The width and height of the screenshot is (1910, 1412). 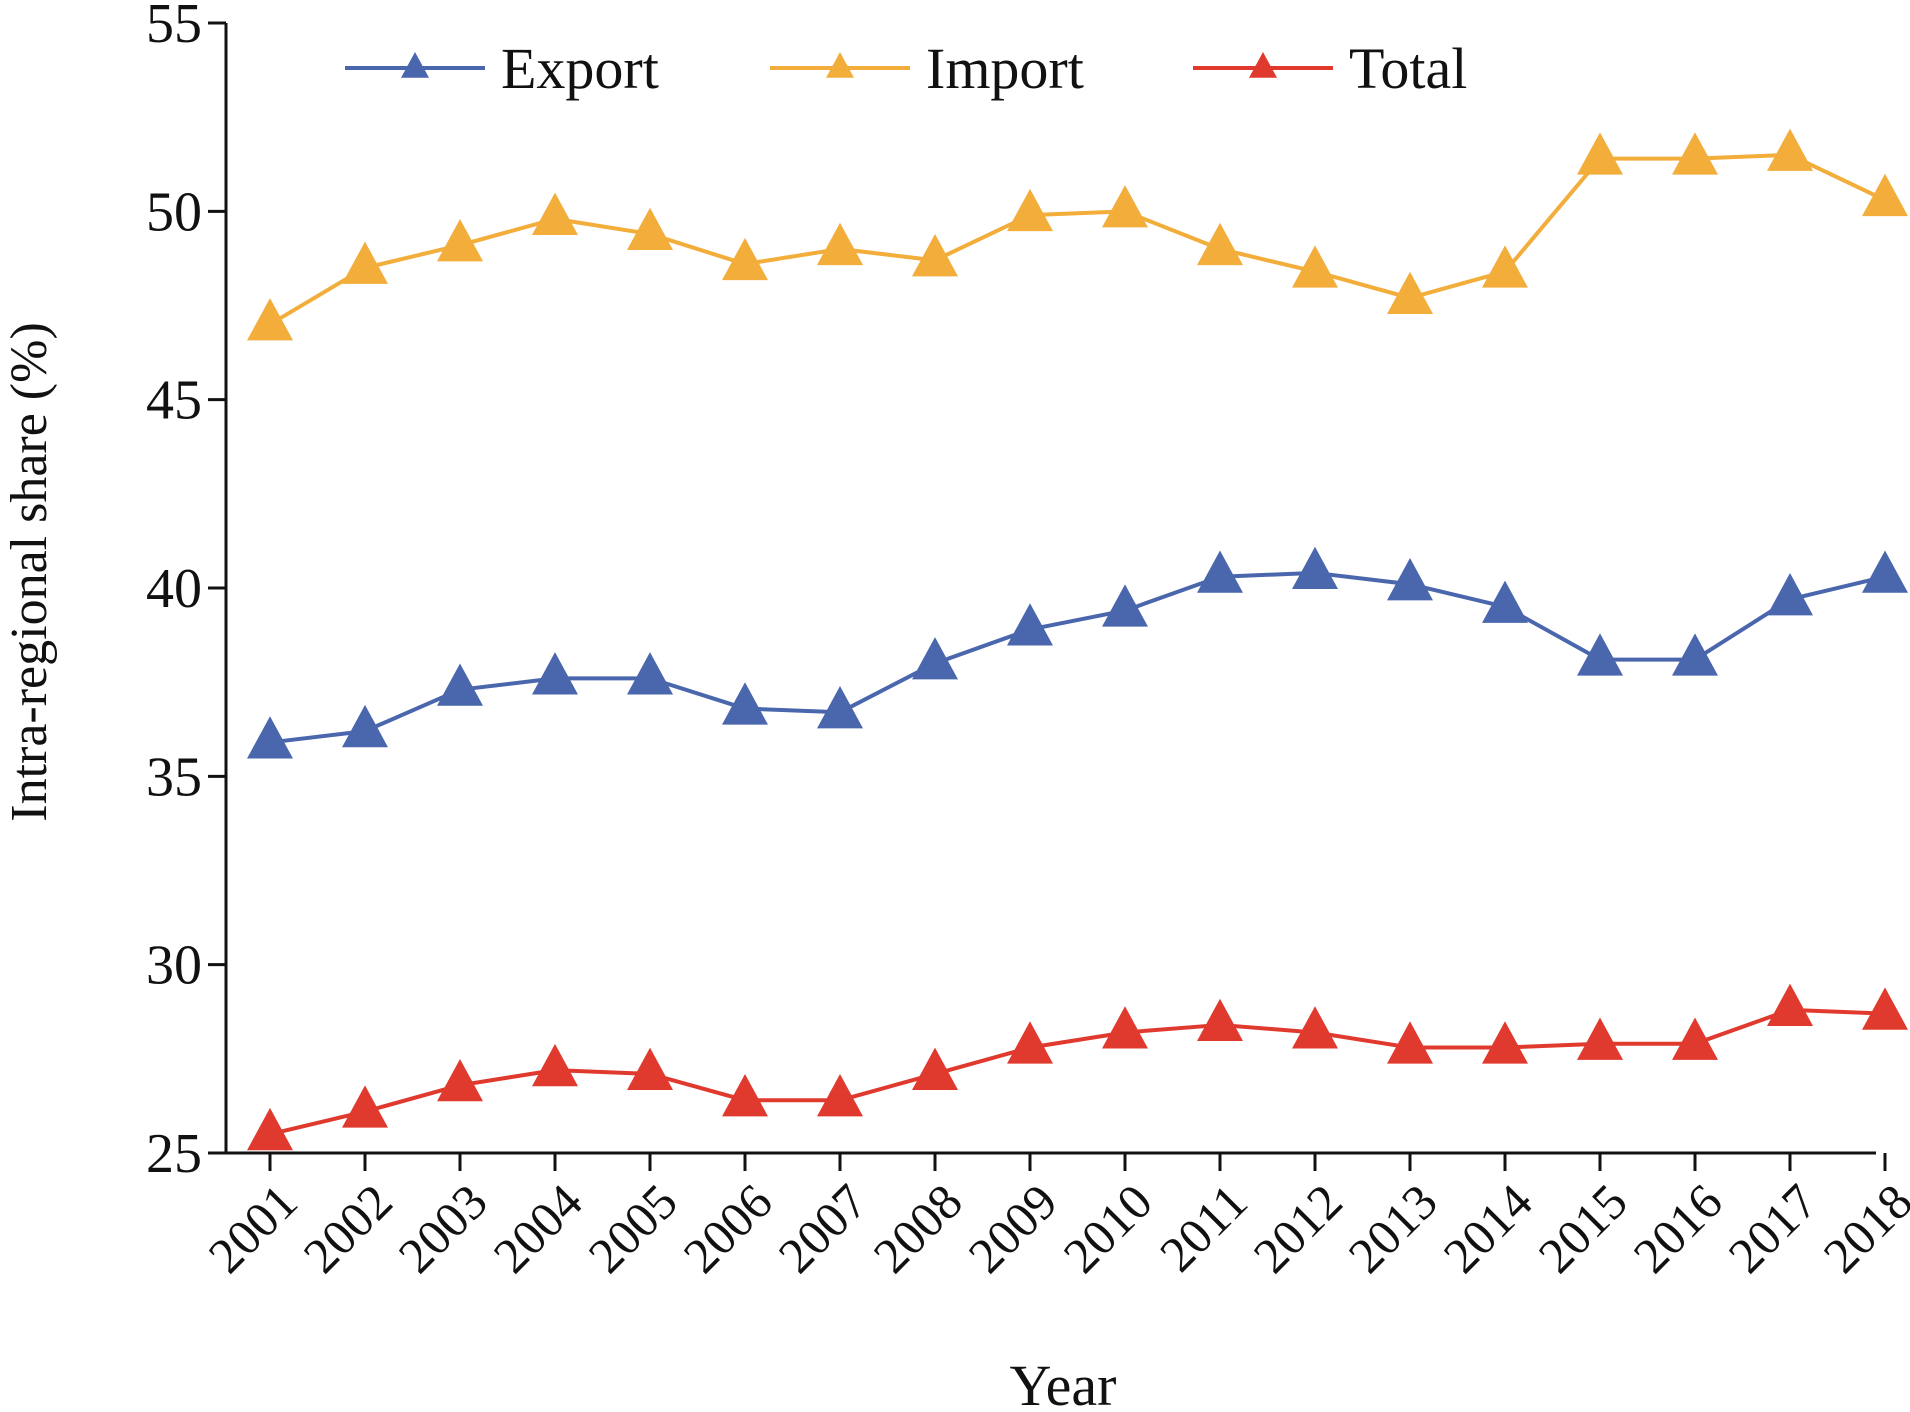 I want to click on series-export, so click(x=1077, y=652).